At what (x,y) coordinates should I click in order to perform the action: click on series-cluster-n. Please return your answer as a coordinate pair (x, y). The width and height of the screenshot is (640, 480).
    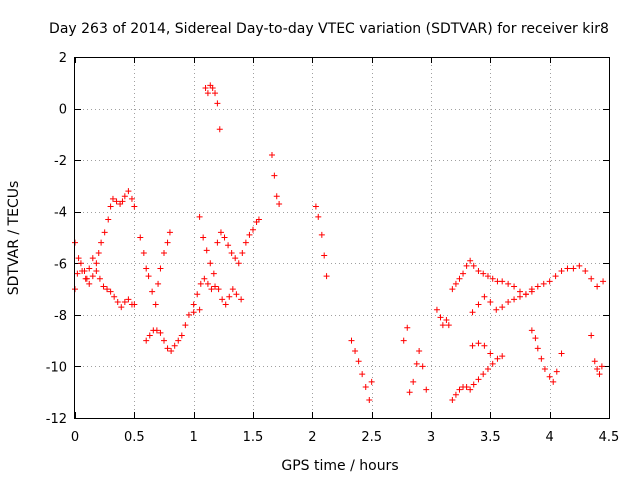
    Looking at the image, I should click on (528, 277).